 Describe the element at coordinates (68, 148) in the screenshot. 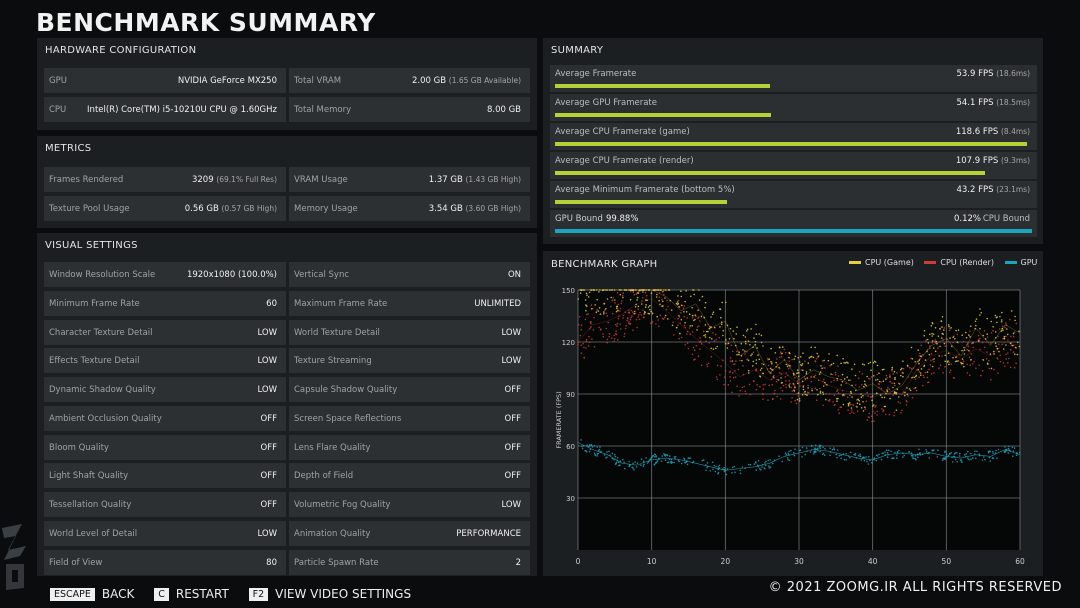

I see `metrics-title: METRICS` at that location.